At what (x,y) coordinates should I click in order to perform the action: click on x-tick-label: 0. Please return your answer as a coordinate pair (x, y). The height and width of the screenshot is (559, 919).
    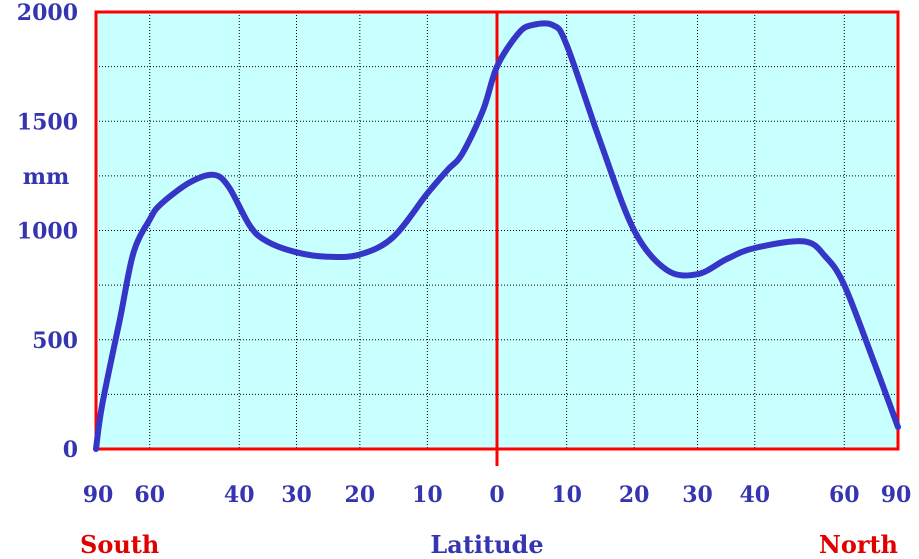
    Looking at the image, I should click on (496, 495).